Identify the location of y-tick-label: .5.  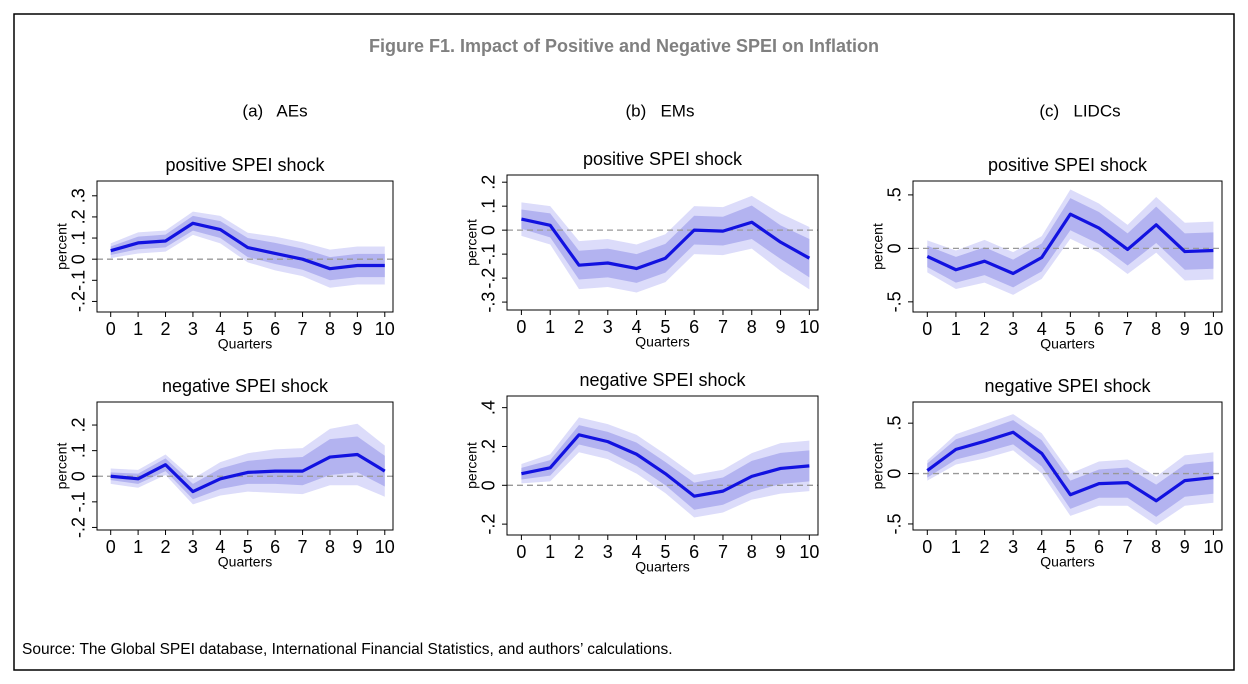
(895, 423).